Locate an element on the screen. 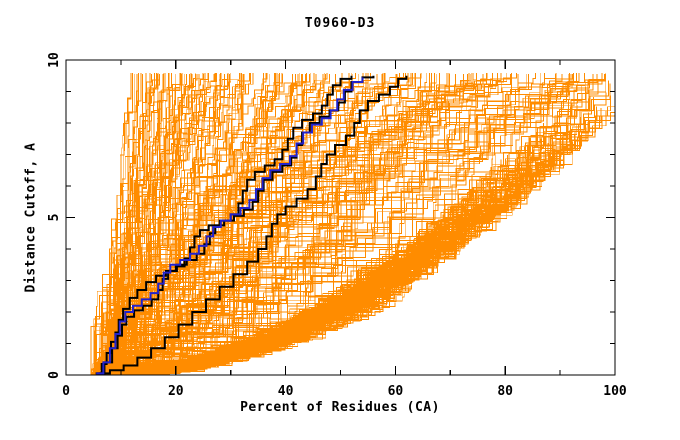  x-tick-label: 100 is located at coordinates (615, 391).